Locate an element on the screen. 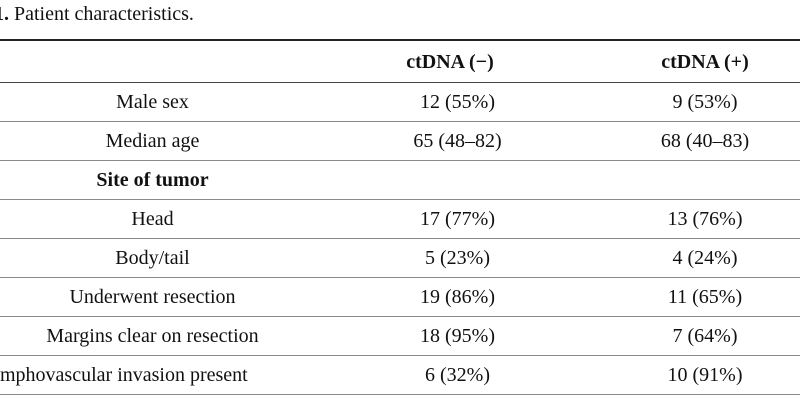  table-caption-label: 1. is located at coordinates (4, 14).